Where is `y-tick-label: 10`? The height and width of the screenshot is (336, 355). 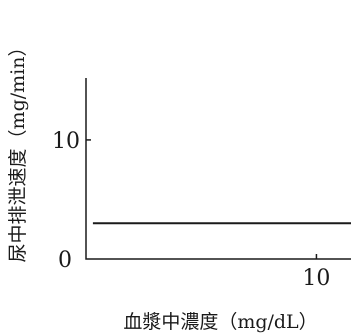 y-tick-label: 10 is located at coordinates (66, 141).